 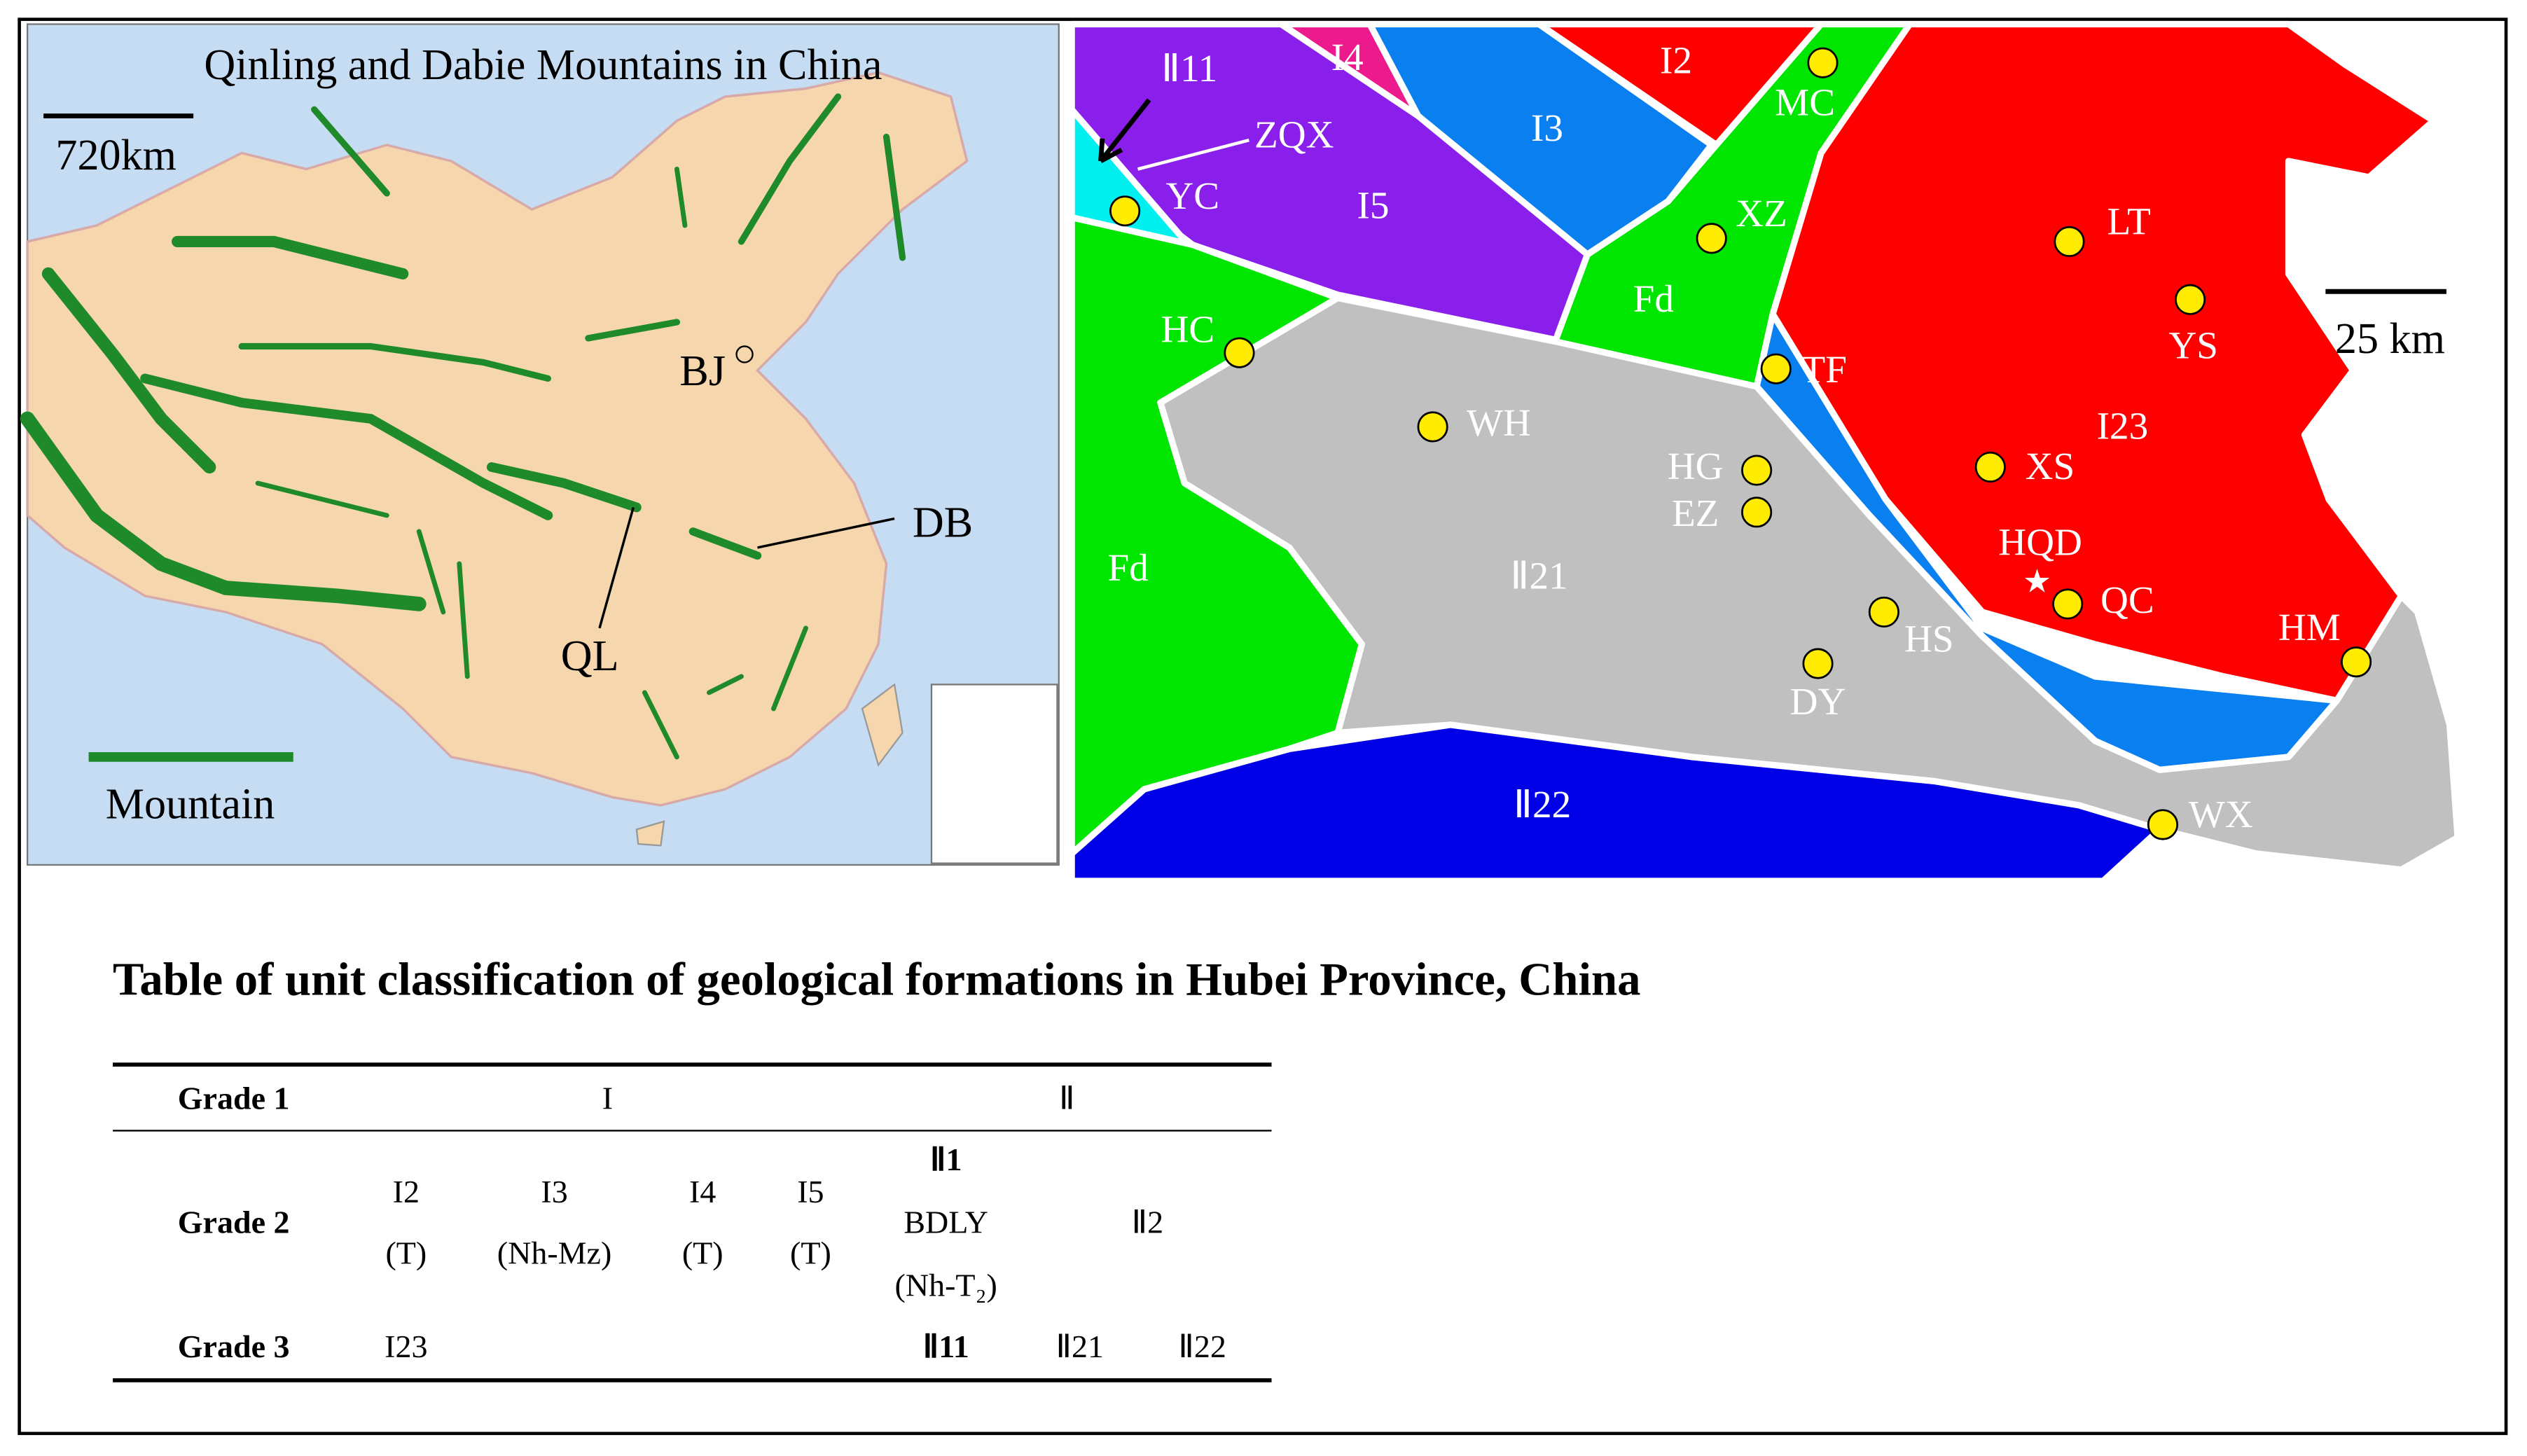 I want to click on cell: Ⅱ11, so click(x=946, y=1347).